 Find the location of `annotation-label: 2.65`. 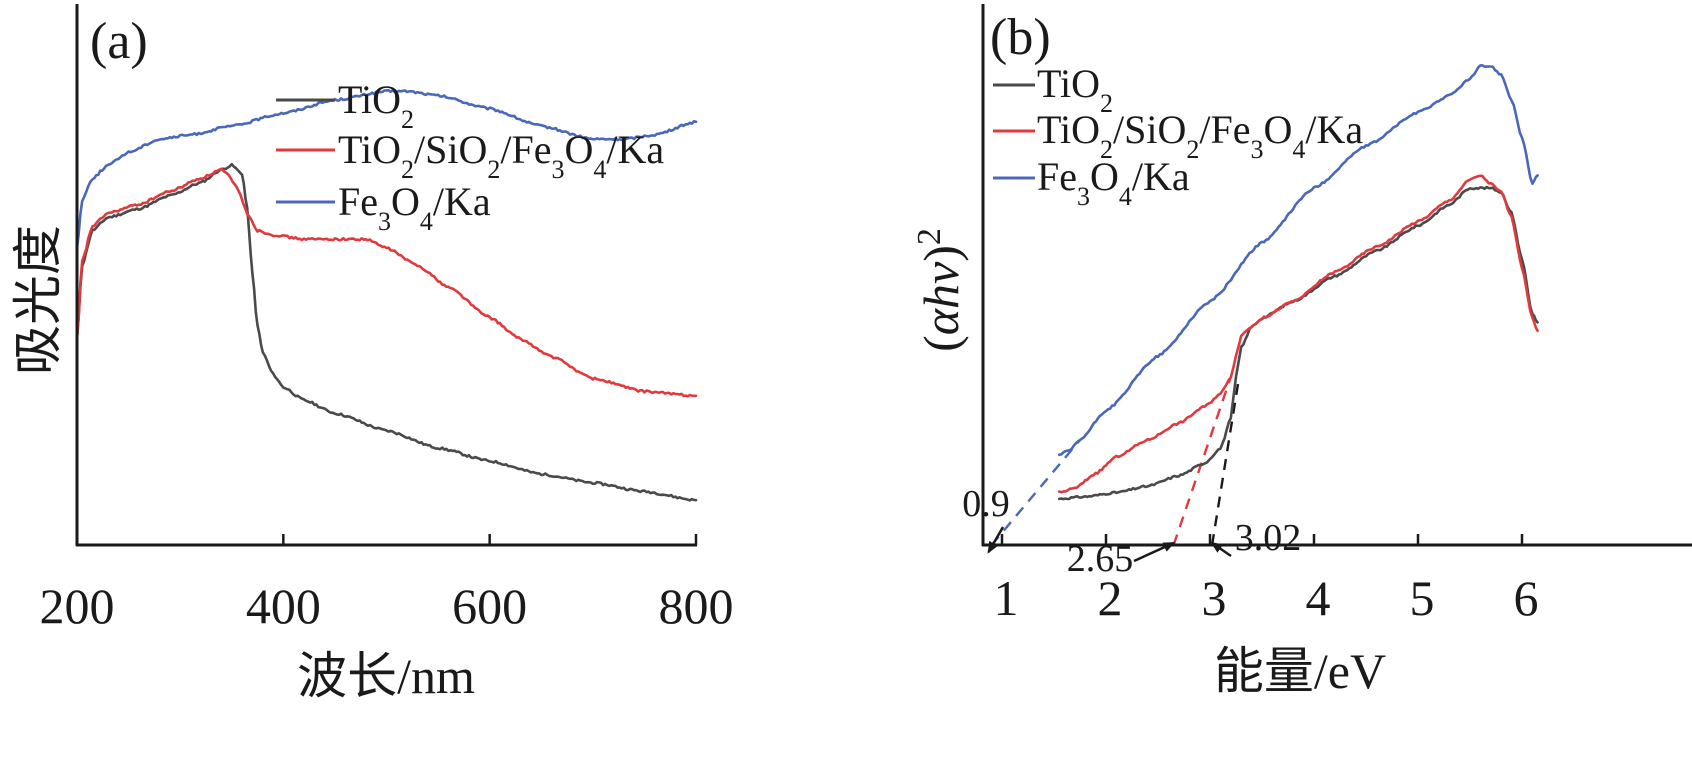

annotation-label: 2.65 is located at coordinates (1100, 559).